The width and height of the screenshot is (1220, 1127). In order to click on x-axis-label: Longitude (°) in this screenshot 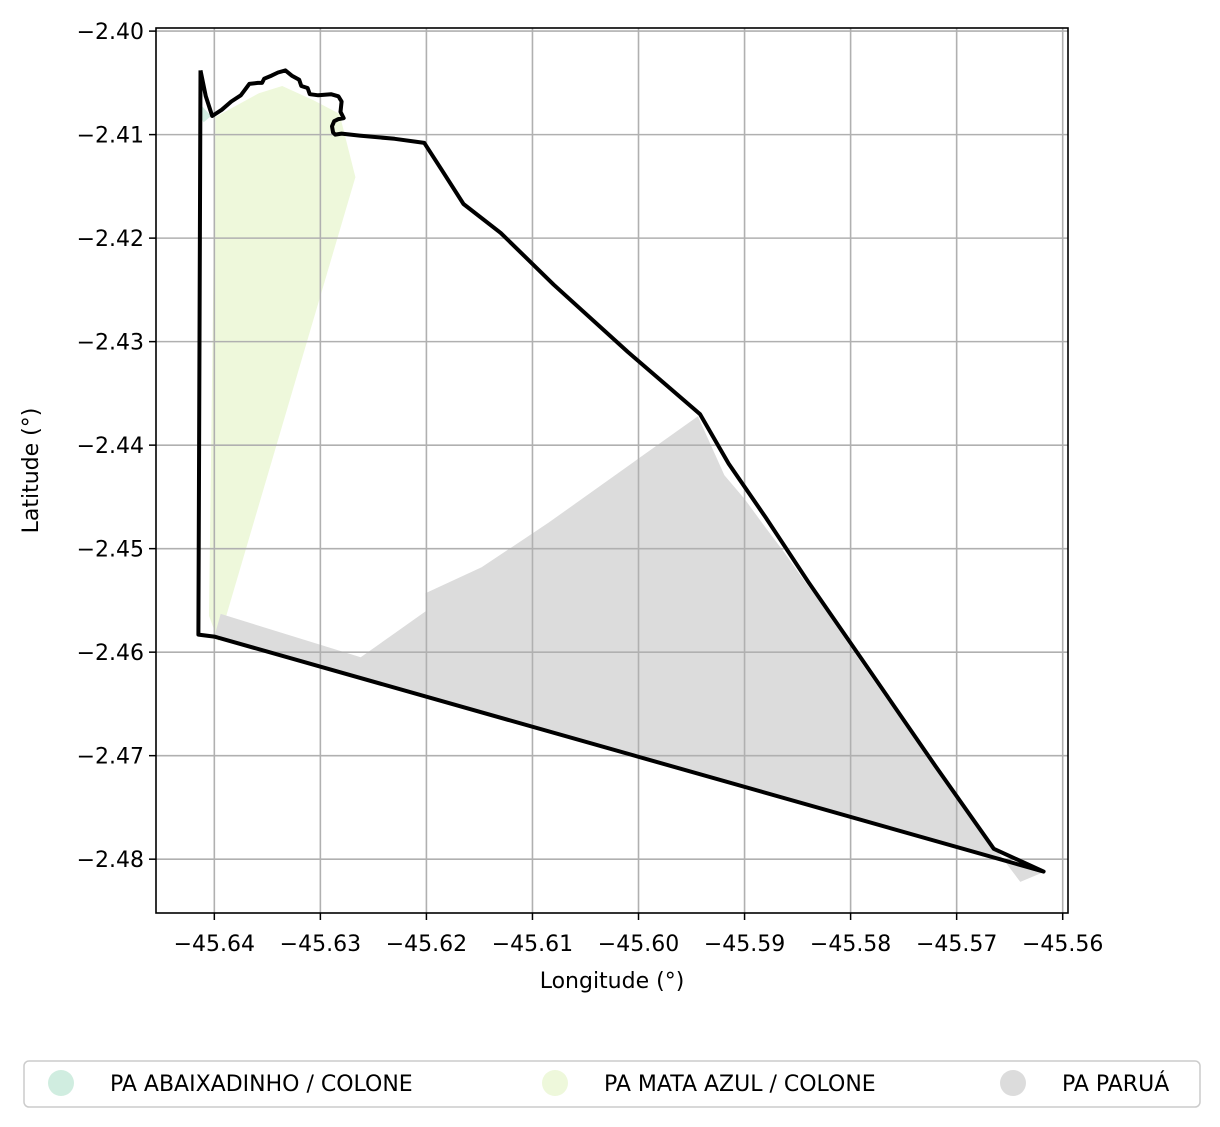, I will do `click(612, 981)`.